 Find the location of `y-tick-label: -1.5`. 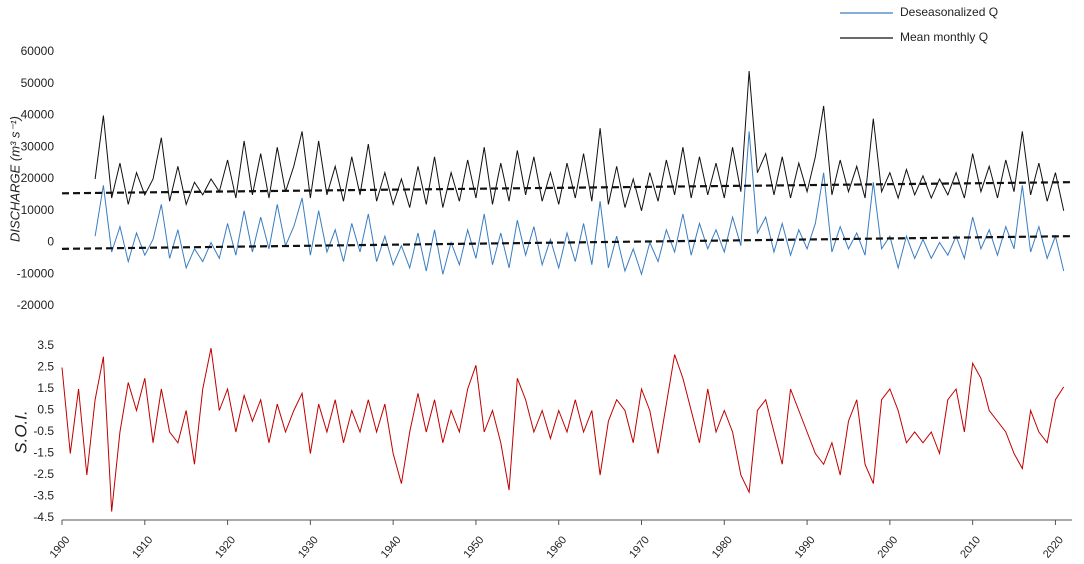

y-tick-label: -1.5 is located at coordinates (43, 453).